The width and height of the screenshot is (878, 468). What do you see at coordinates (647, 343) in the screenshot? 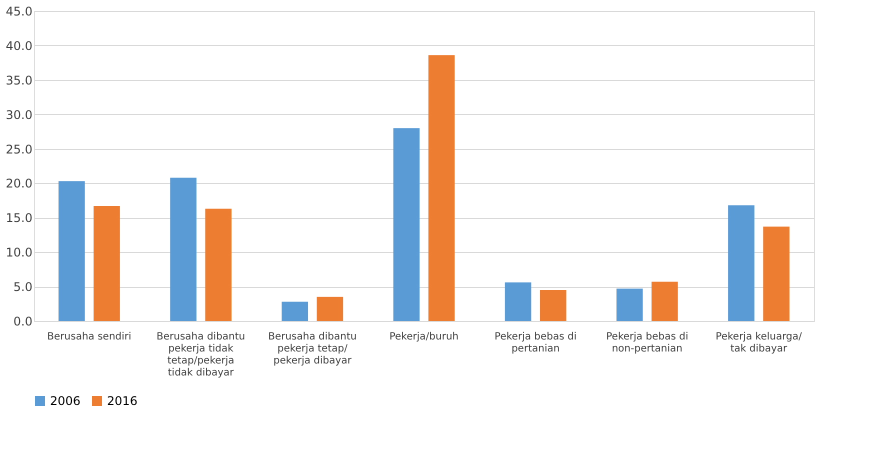
I see `x-tick-label: Pekerja bebas di non-pertanian` at bounding box center [647, 343].